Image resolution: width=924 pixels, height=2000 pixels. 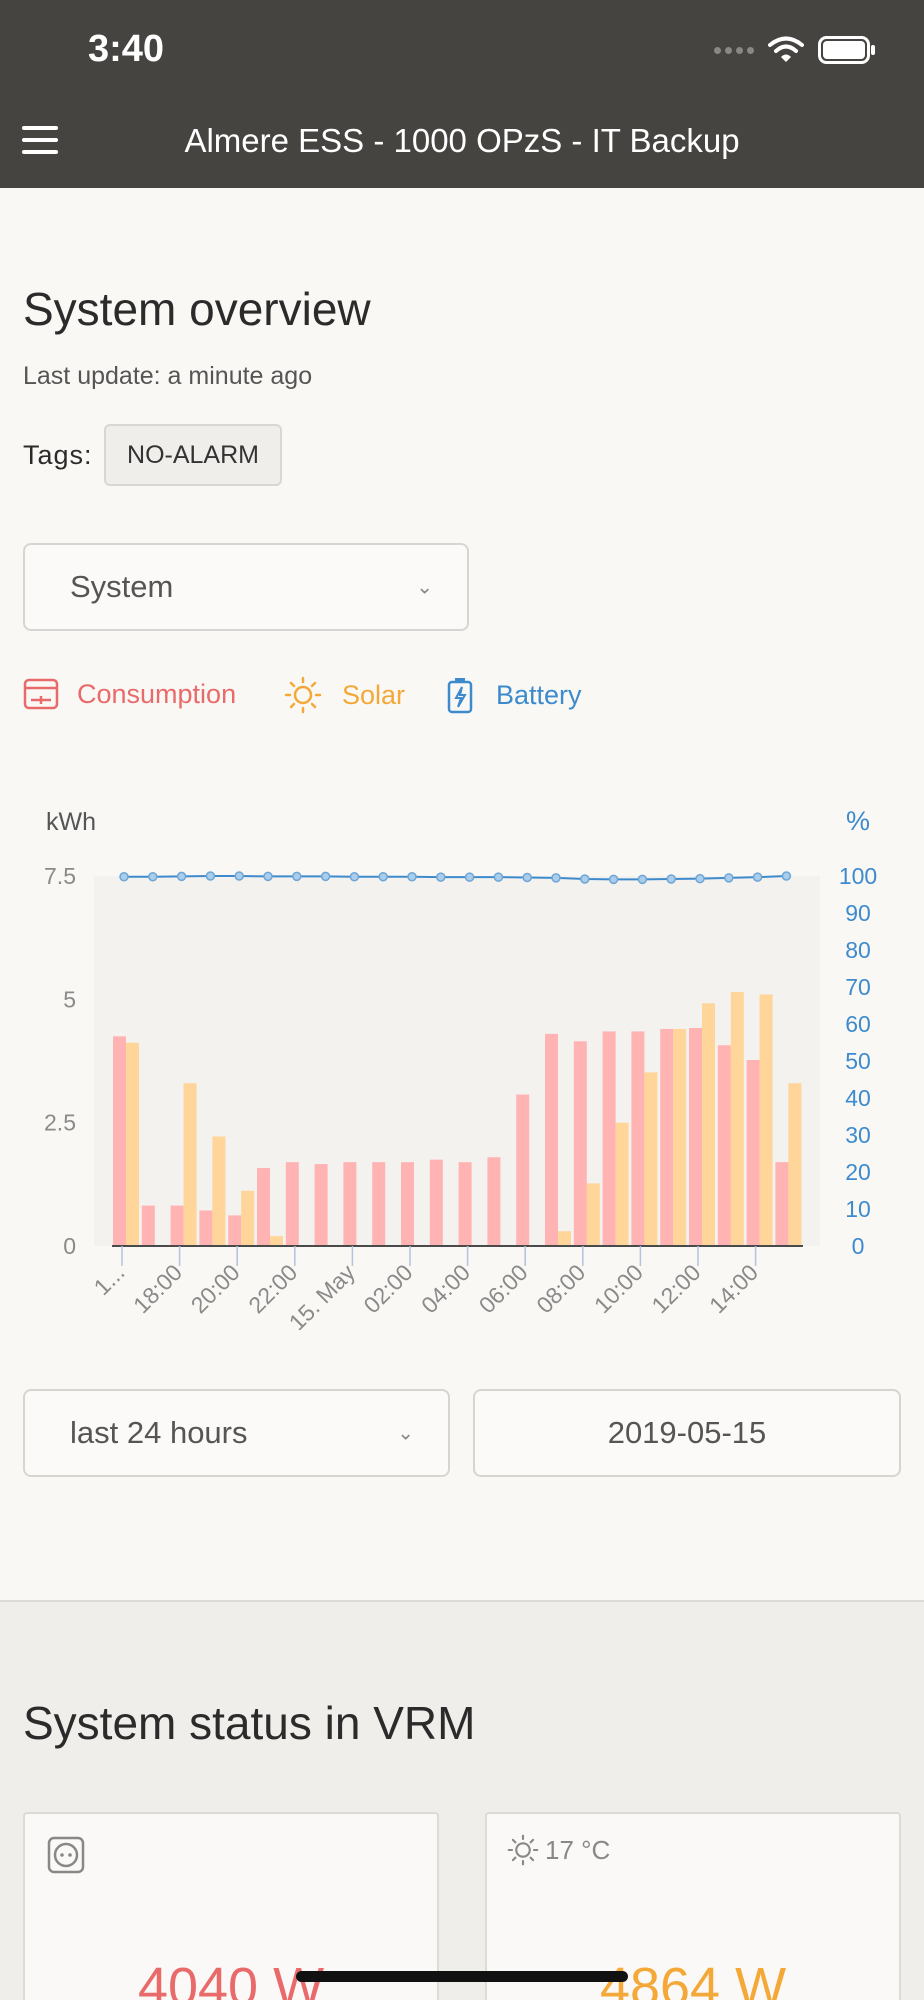 I want to click on tags-label: Tags:, so click(x=58, y=455).